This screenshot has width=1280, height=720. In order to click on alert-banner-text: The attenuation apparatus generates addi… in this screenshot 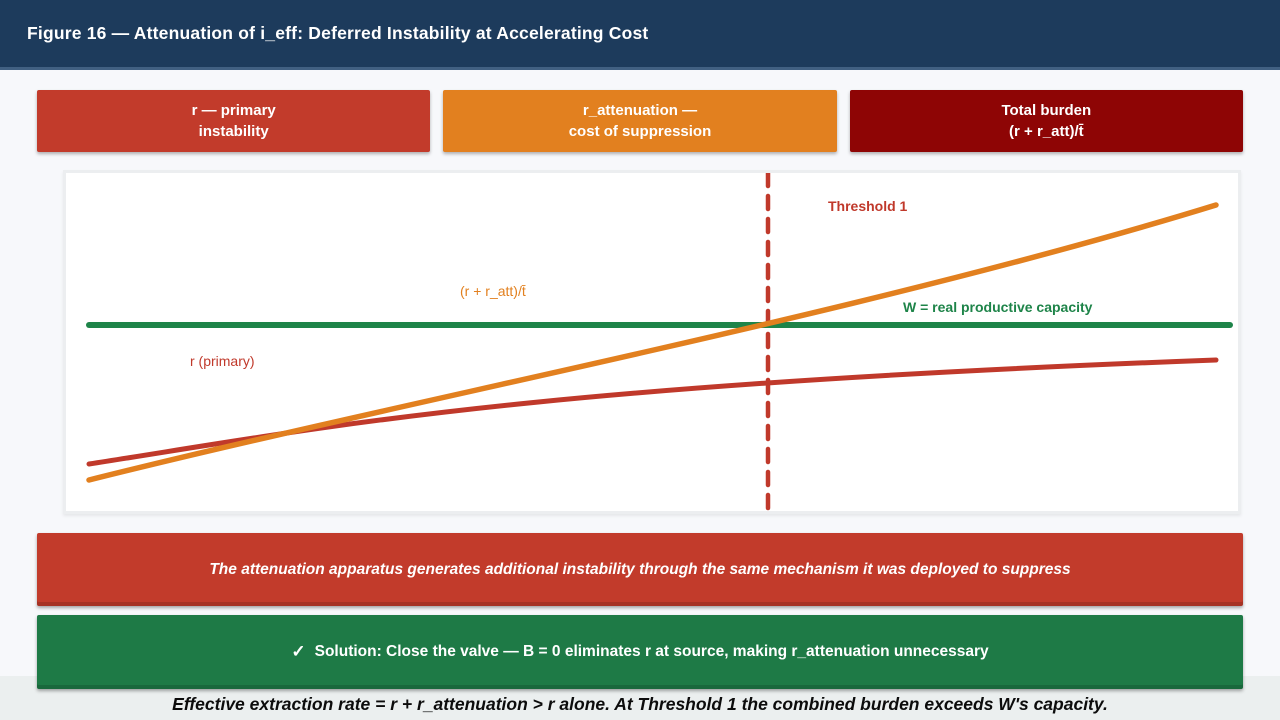, I will do `click(640, 569)`.